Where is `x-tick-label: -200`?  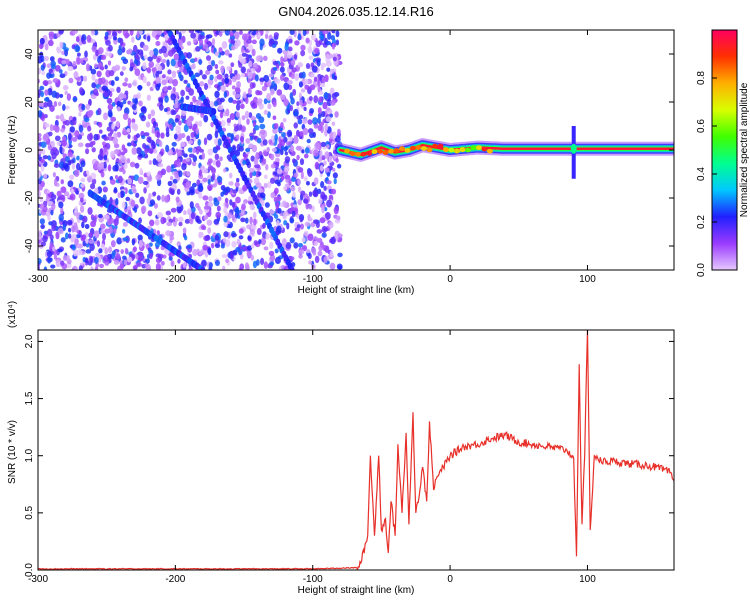 x-tick-label: -200 is located at coordinates (175, 279).